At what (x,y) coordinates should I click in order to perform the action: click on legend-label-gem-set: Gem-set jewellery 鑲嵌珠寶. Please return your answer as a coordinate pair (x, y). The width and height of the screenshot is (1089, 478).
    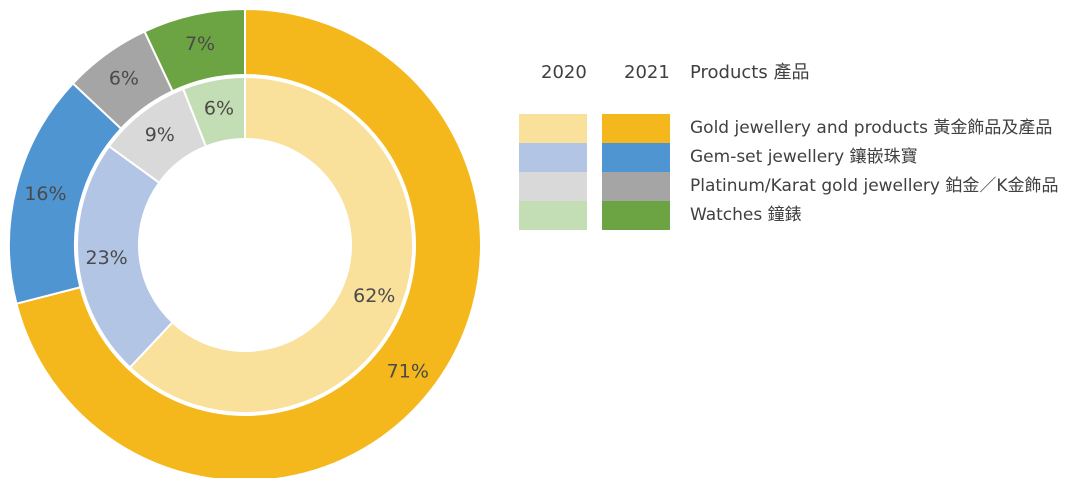
    Looking at the image, I should click on (804, 157).